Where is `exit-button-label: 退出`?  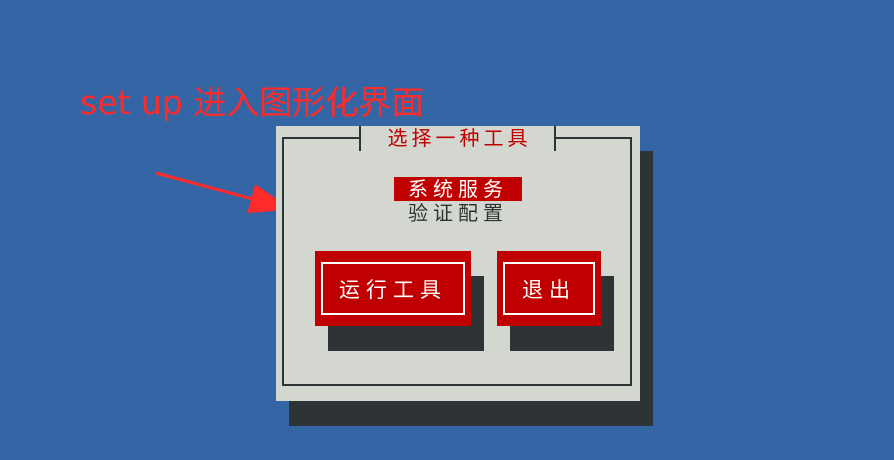 exit-button-label: 退出 is located at coordinates (549, 288).